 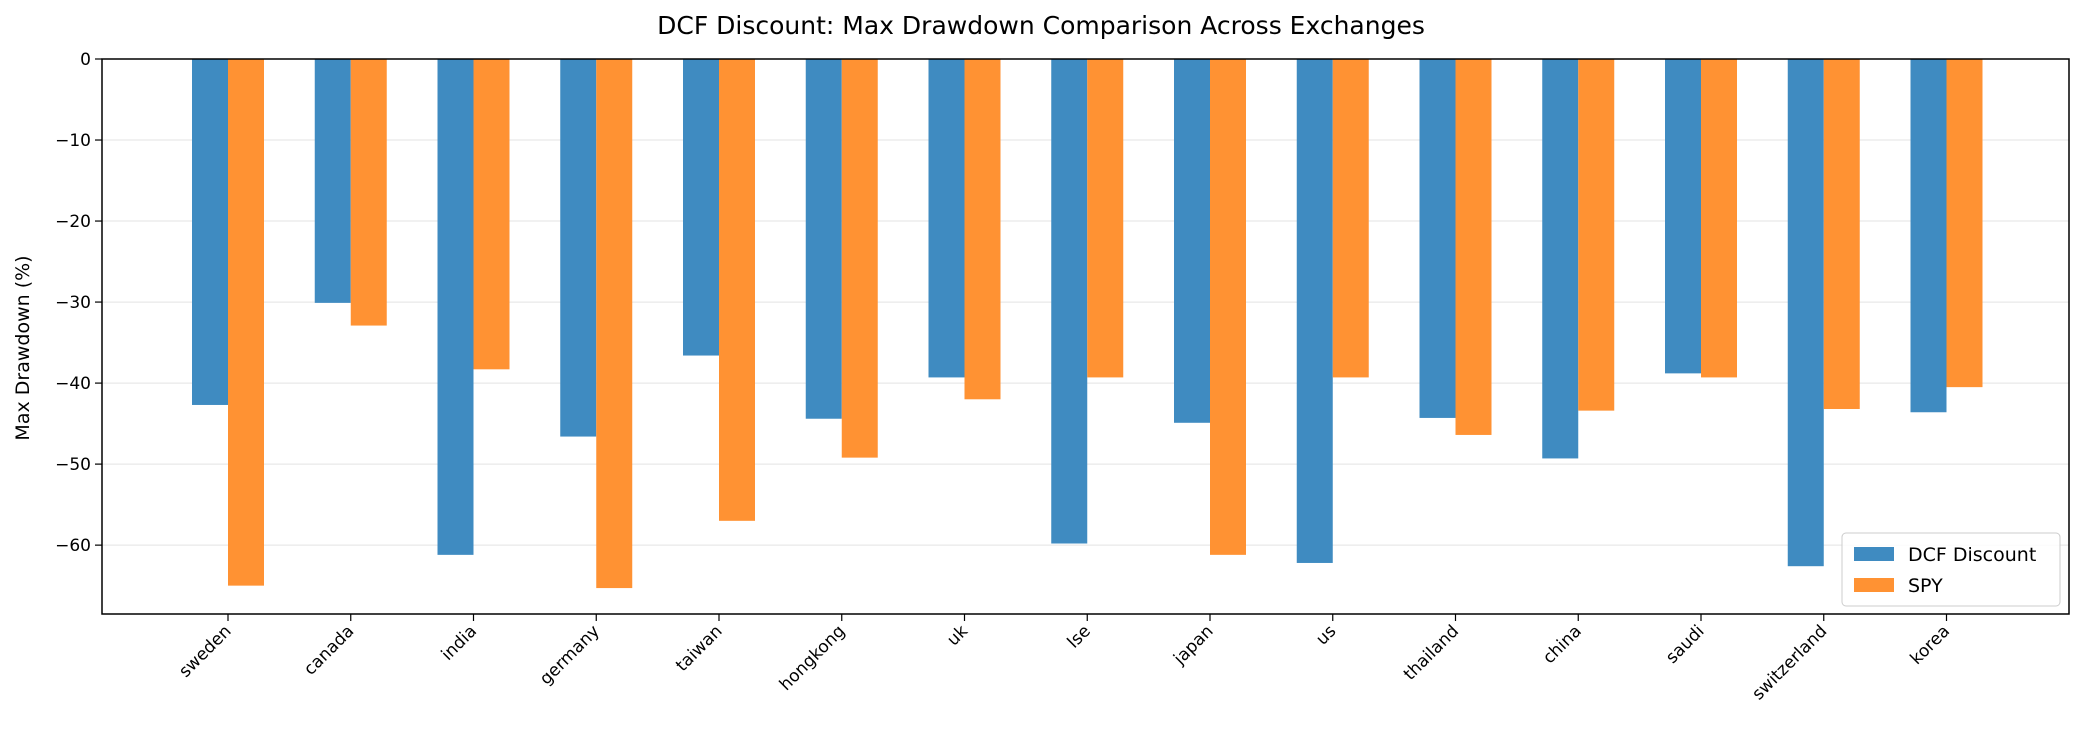 I want to click on x-tick-label-india: india, so click(x=459, y=642).